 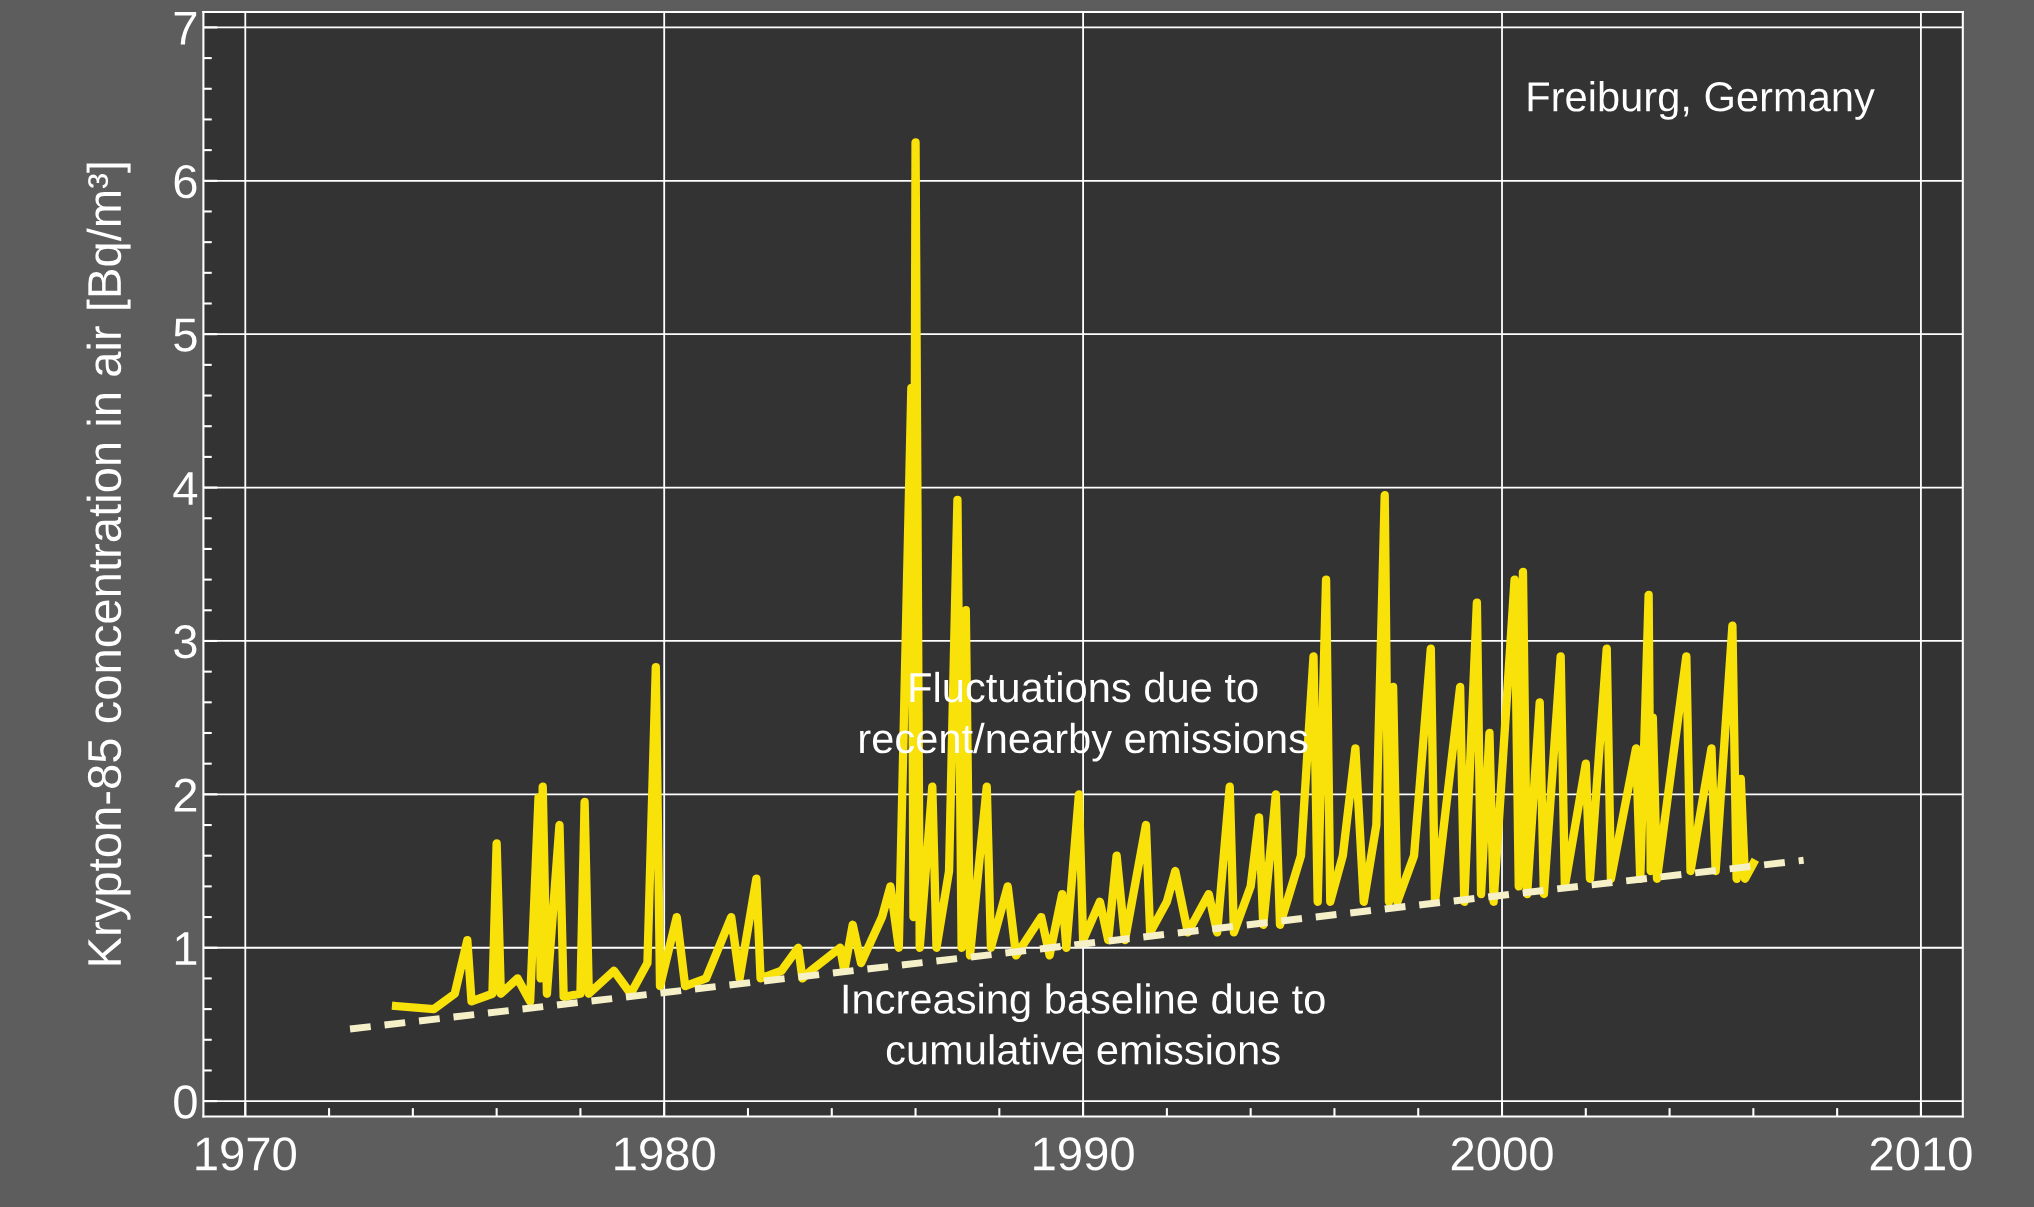 I want to click on y-axis-title: Krypton-85 concentration in air [Bq/m³], so click(x=108, y=564).